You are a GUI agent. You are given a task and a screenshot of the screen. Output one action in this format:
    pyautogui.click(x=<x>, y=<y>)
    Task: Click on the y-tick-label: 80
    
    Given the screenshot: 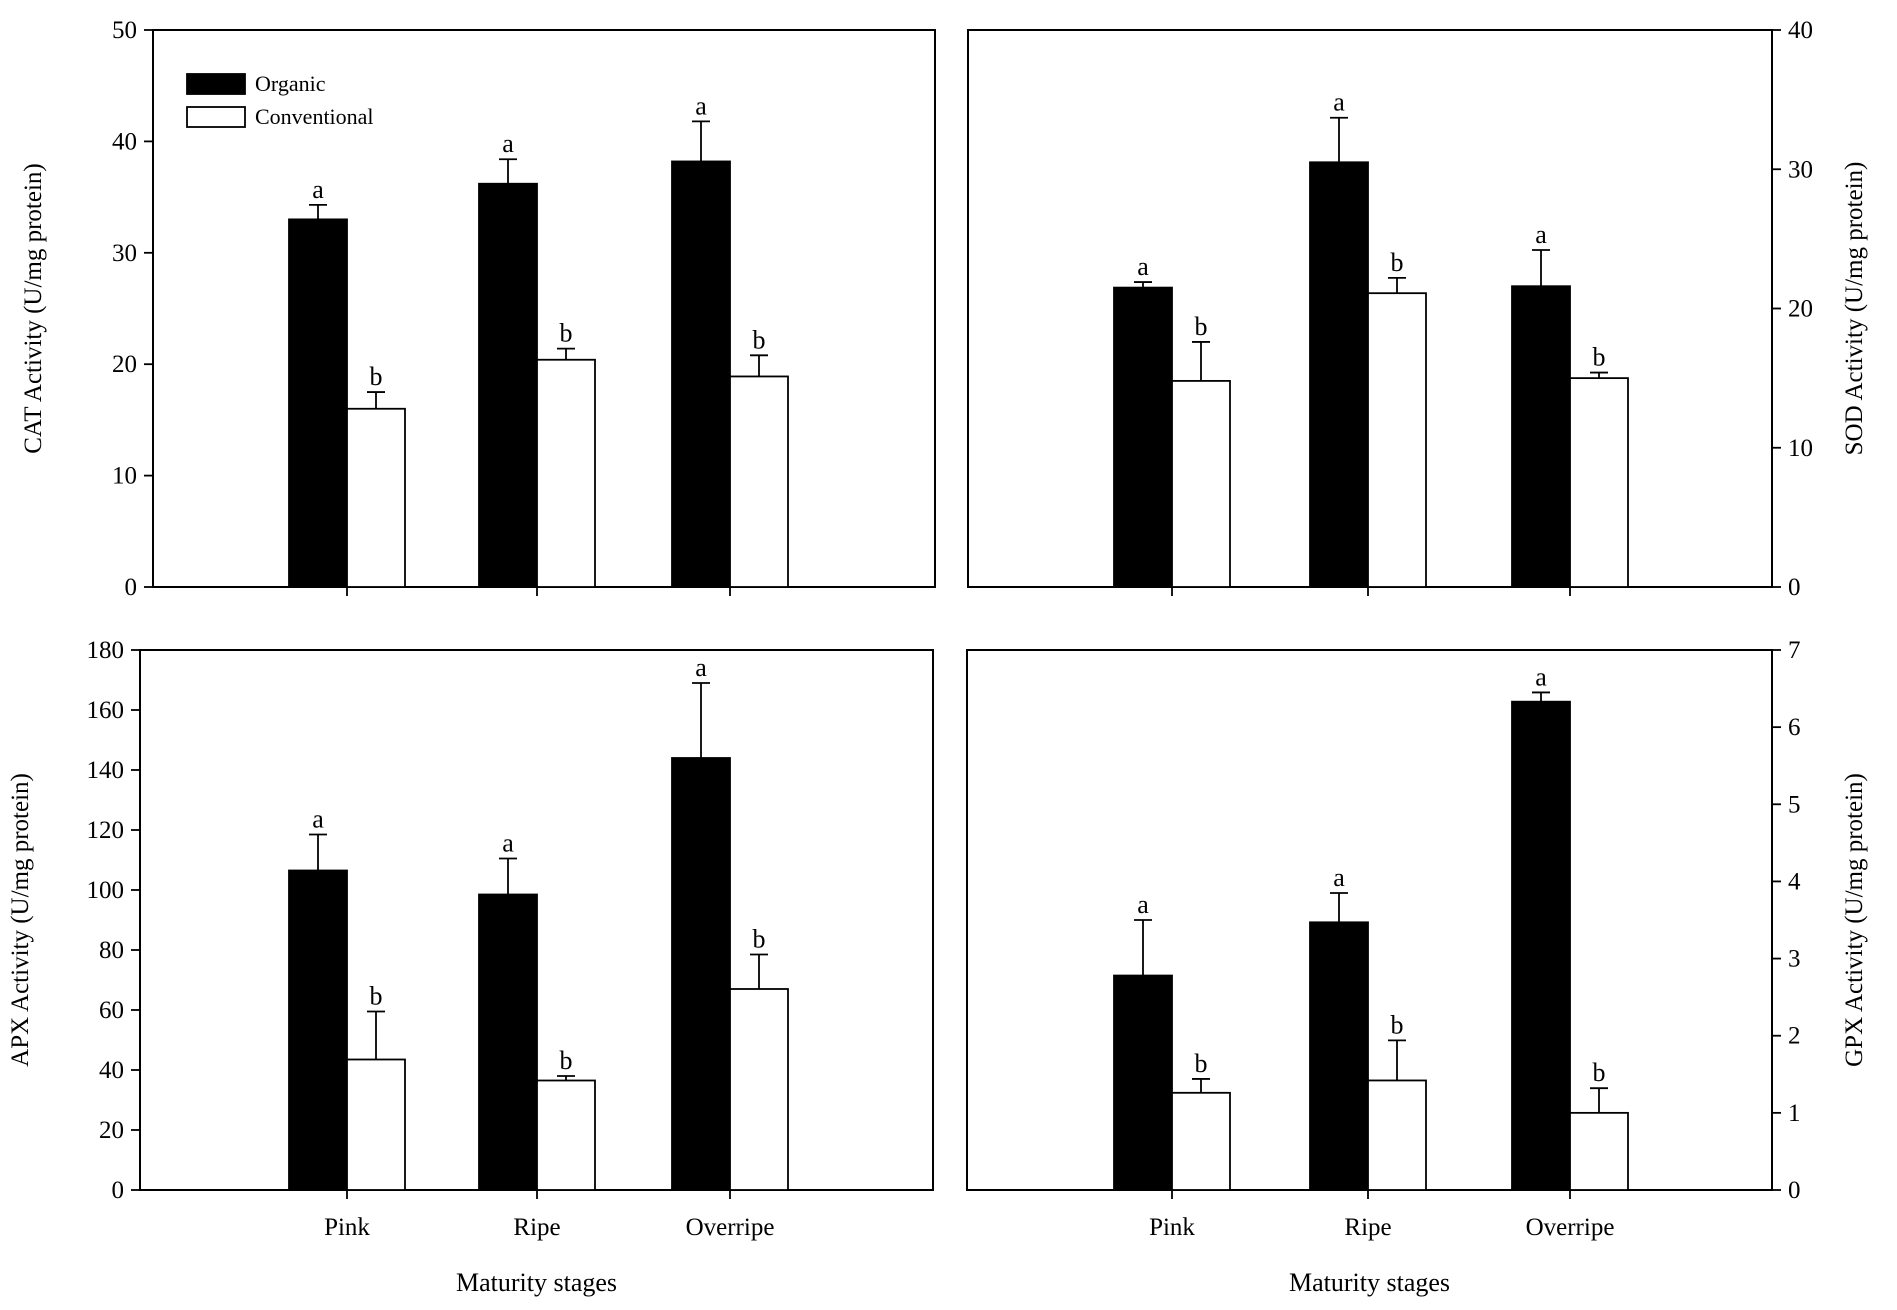 What is the action you would take?
    pyautogui.click(x=111, y=950)
    